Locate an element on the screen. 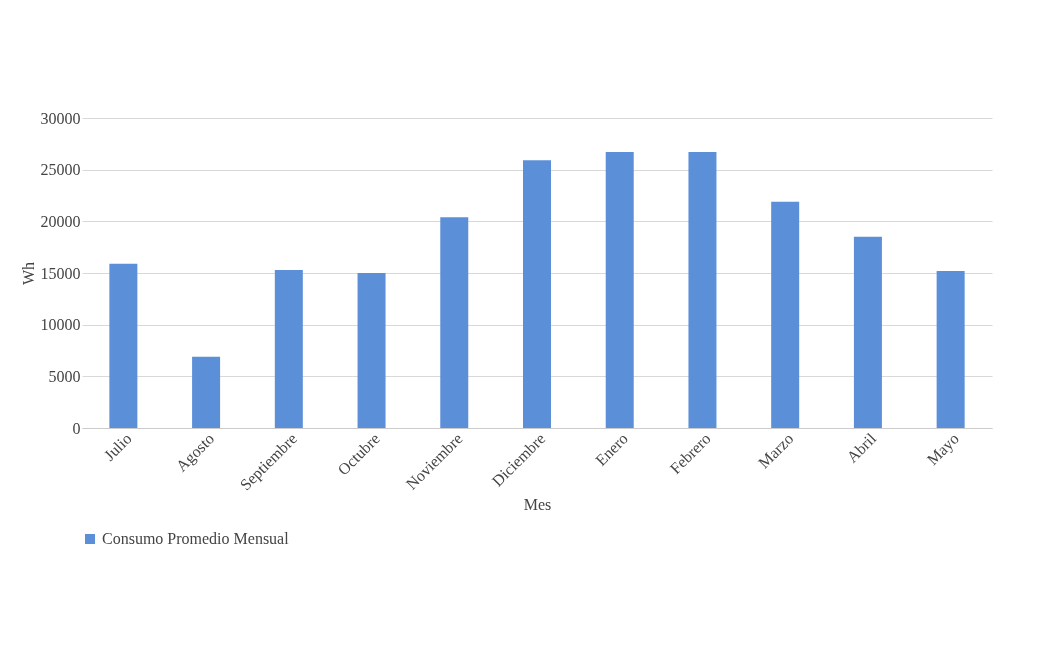 This screenshot has height=647, width=1058. y-tick-label: 25000 is located at coordinates (60, 170).